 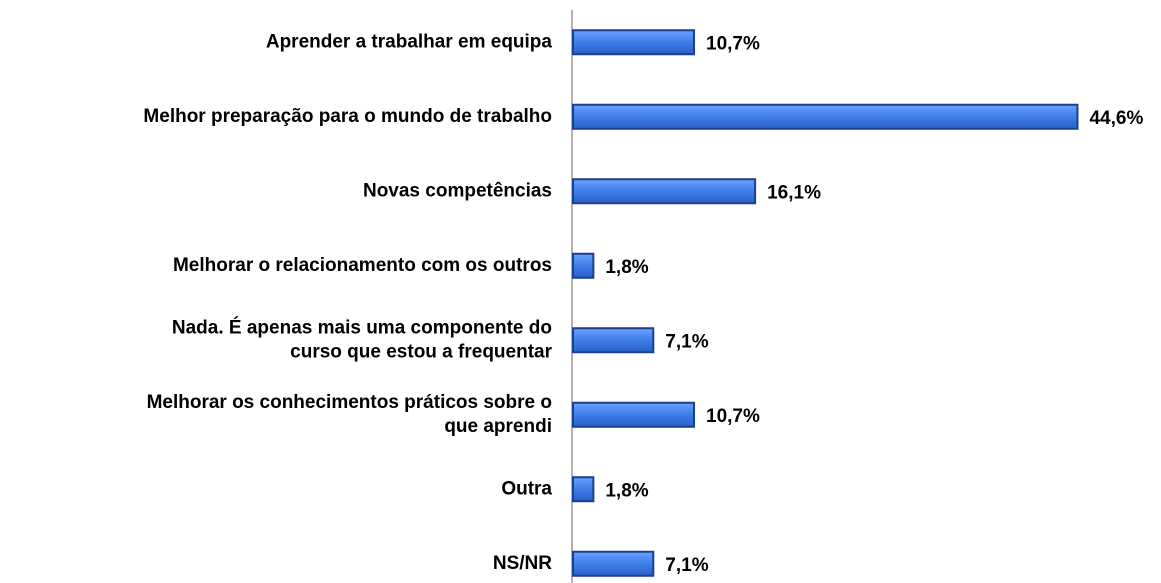 What do you see at coordinates (794, 192) in the screenshot?
I see `data-label: 16,1%` at bounding box center [794, 192].